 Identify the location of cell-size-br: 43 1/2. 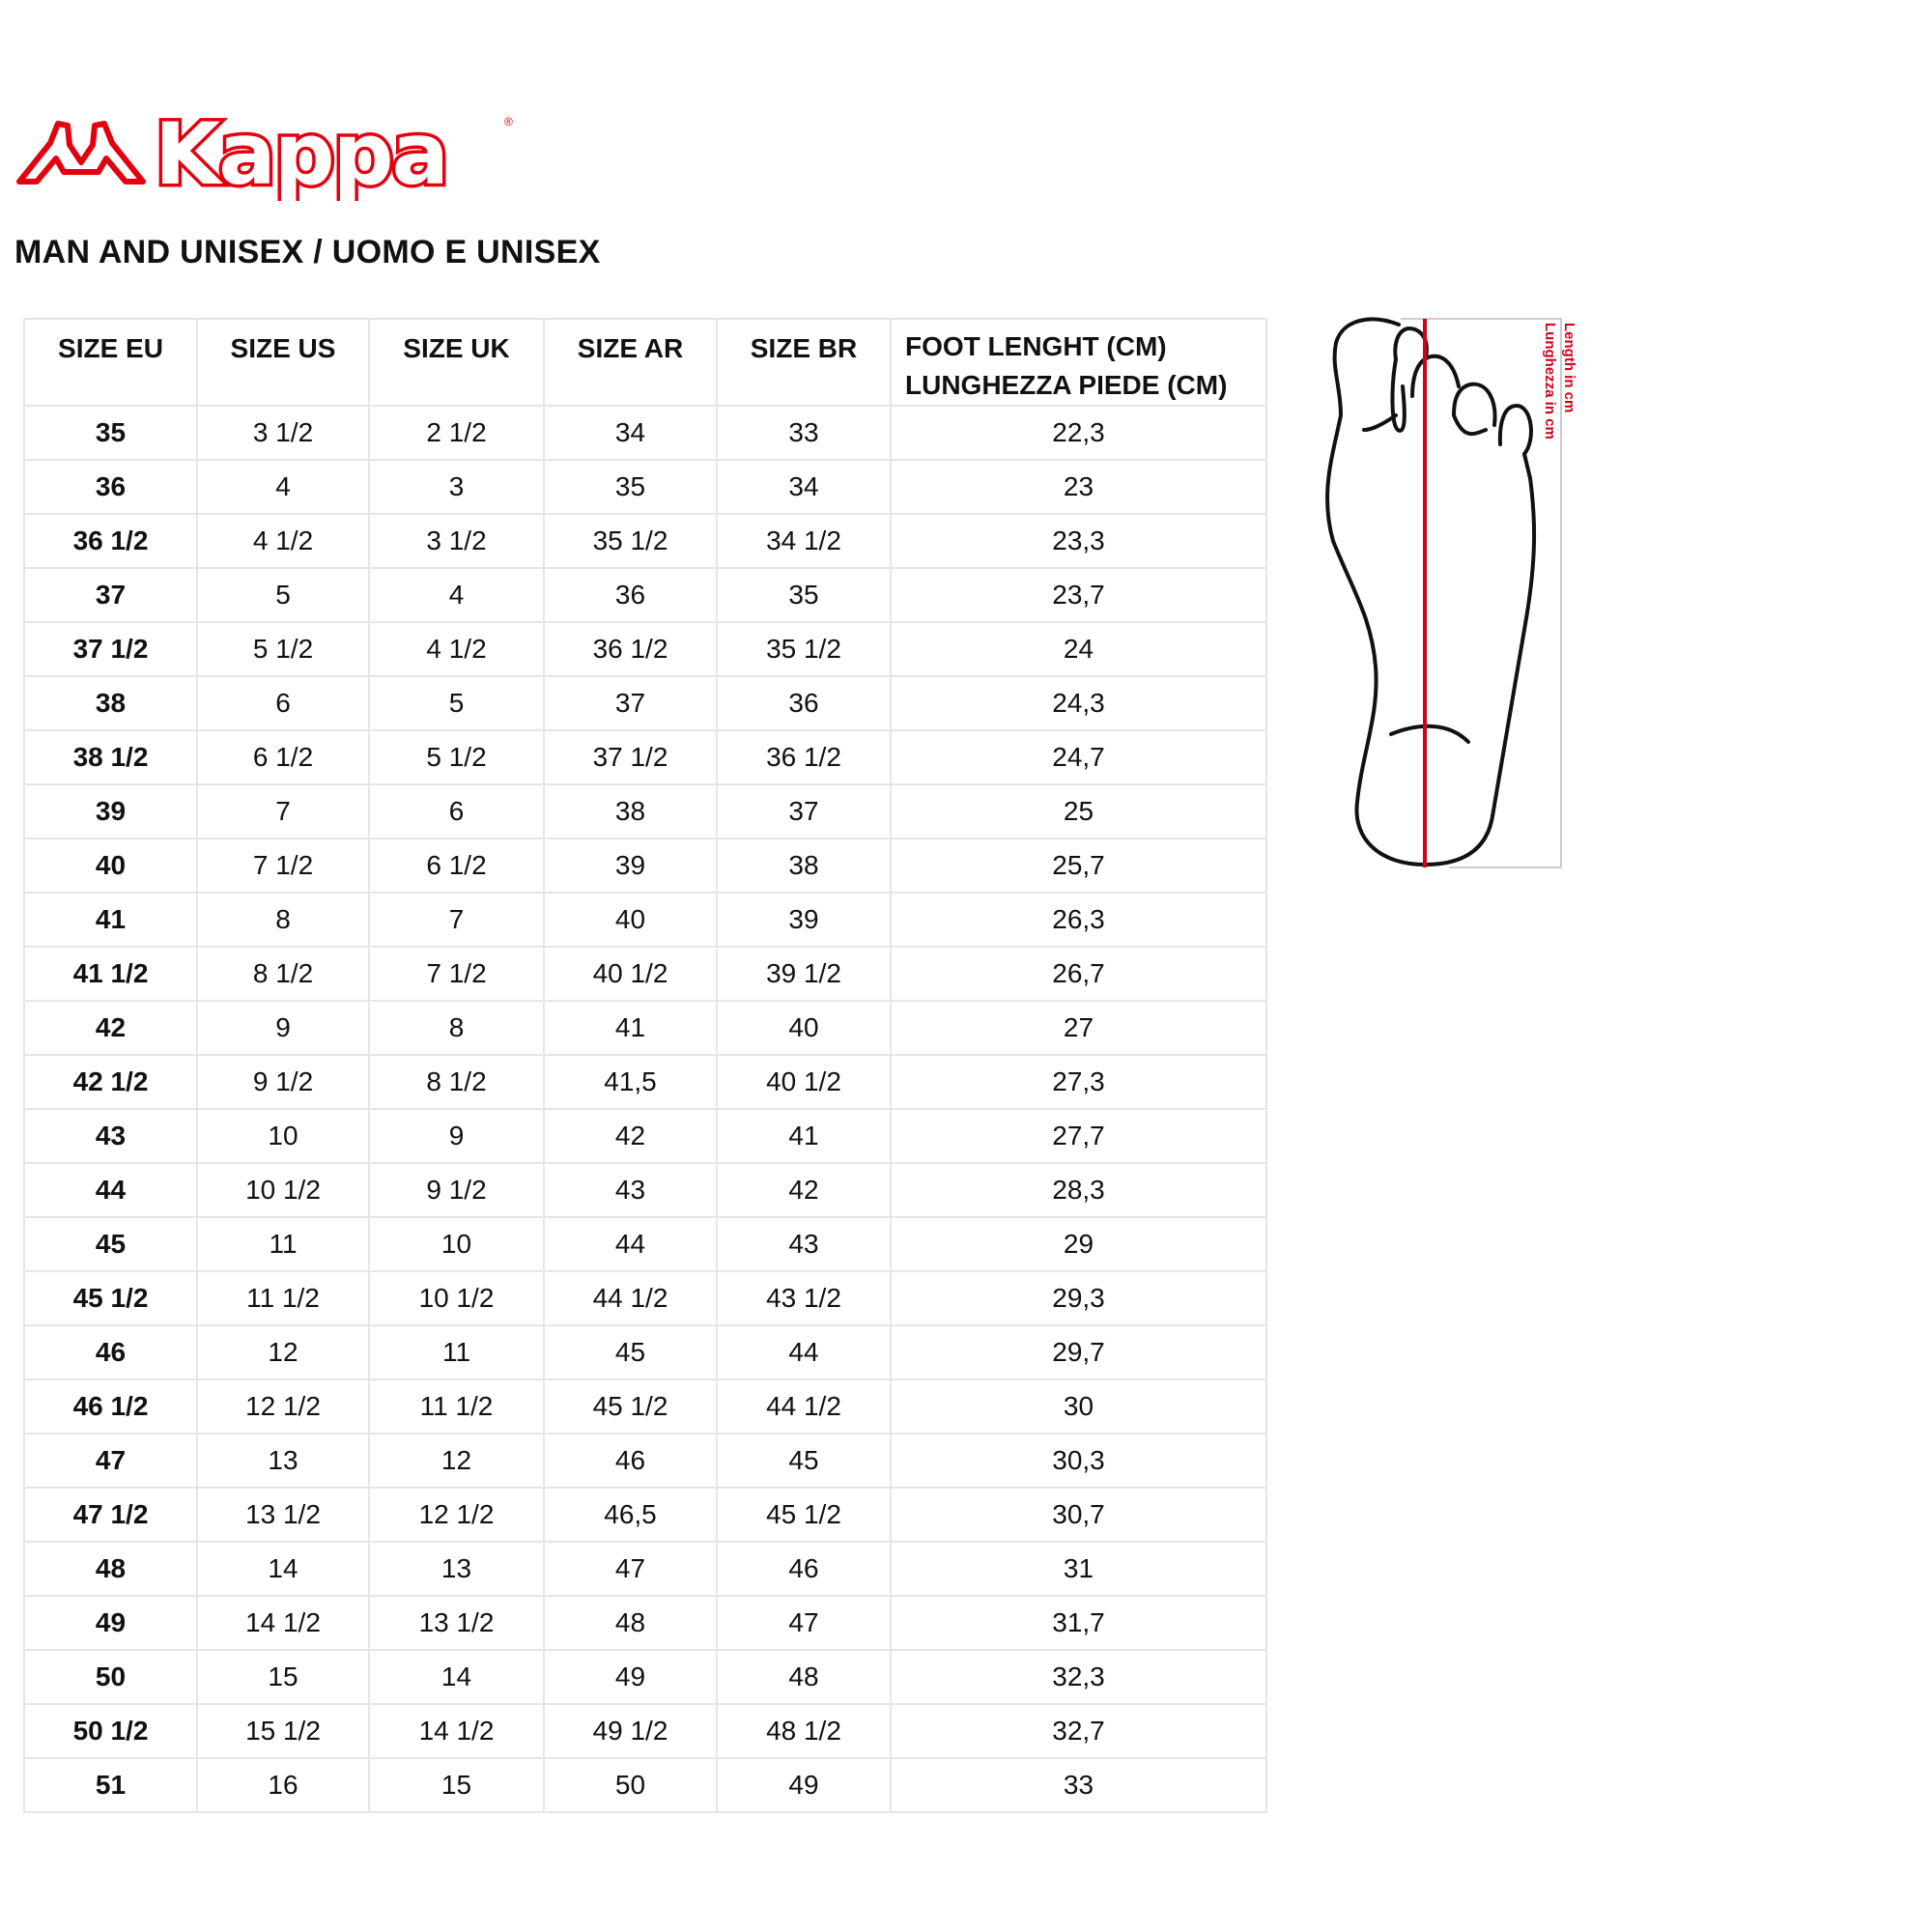
(804, 1298).